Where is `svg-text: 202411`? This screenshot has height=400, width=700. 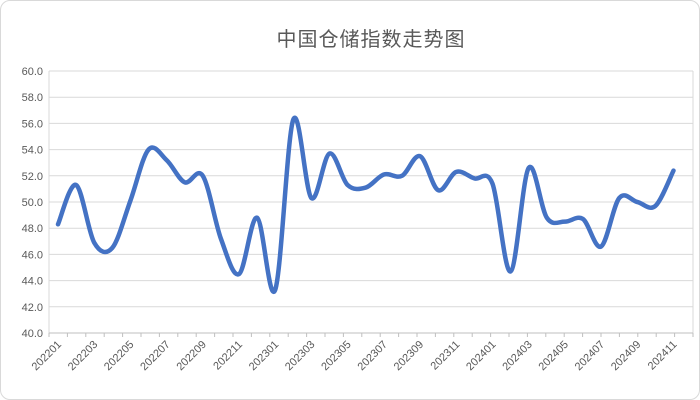 svg-text: 202411 is located at coordinates (663, 356).